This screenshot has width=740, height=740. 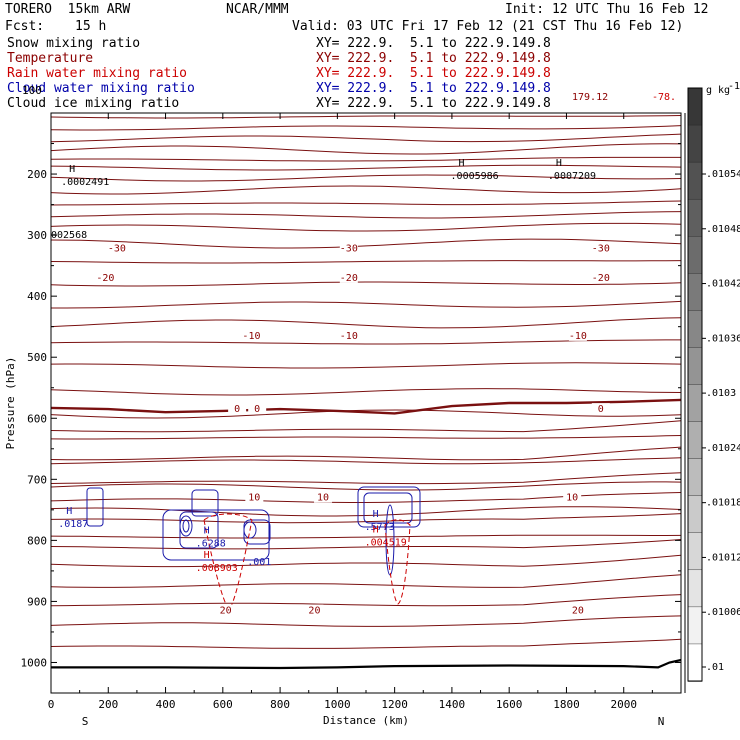 What do you see at coordinates (452, 704) in the screenshot?
I see `x-tick-label: 1400` at bounding box center [452, 704].